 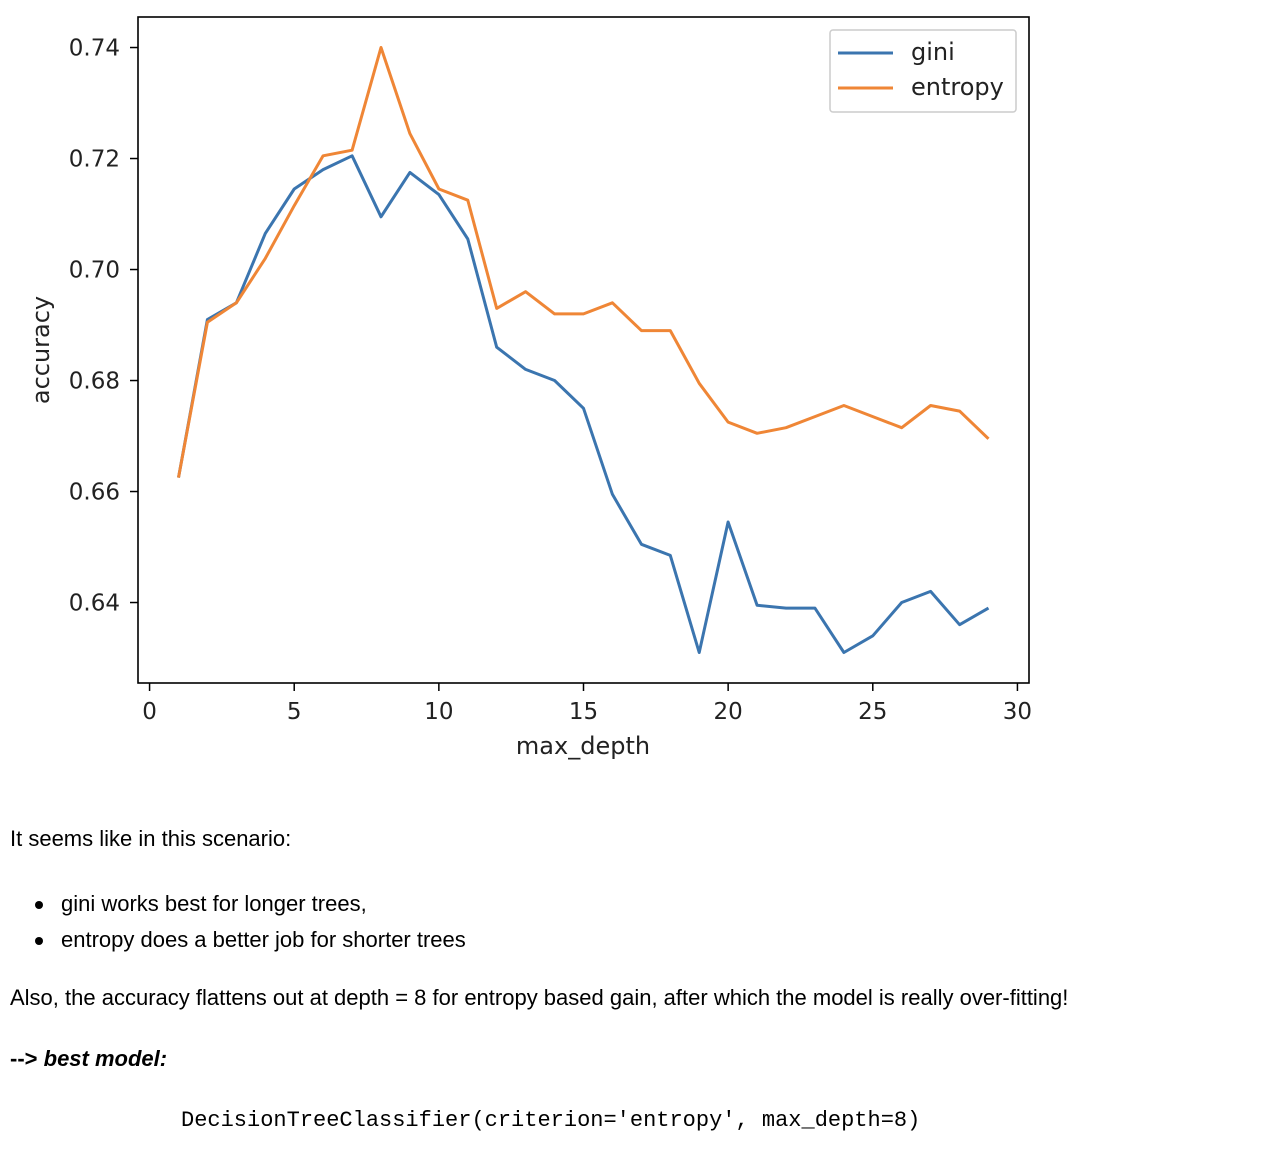 What do you see at coordinates (728, 712) in the screenshot?
I see `x-tick-label: 20` at bounding box center [728, 712].